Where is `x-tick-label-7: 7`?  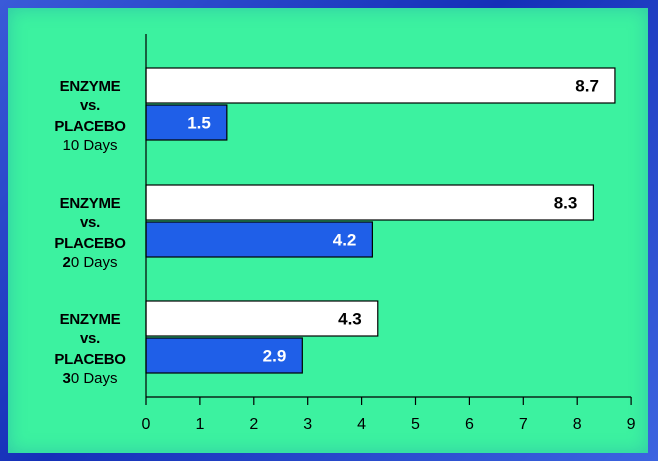 x-tick-label-7: 7 is located at coordinates (523, 424).